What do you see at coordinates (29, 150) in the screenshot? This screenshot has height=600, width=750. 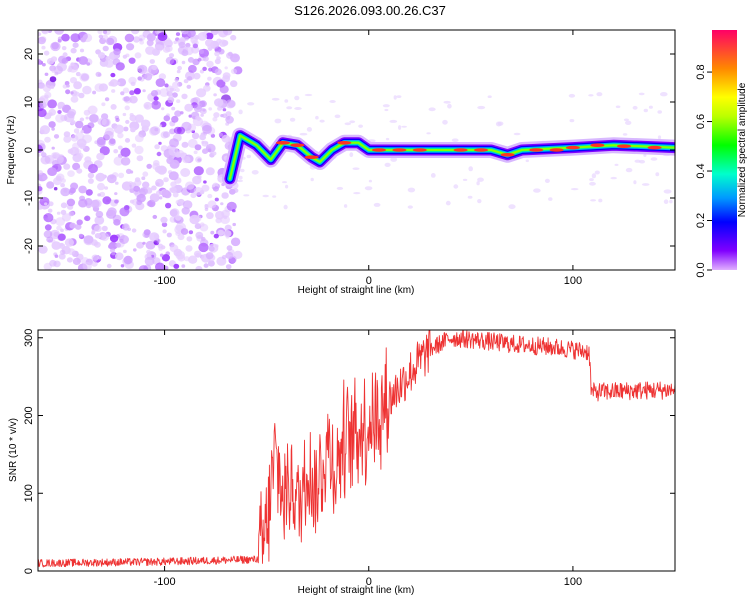 I see `y-tick-label: 0` at bounding box center [29, 150].